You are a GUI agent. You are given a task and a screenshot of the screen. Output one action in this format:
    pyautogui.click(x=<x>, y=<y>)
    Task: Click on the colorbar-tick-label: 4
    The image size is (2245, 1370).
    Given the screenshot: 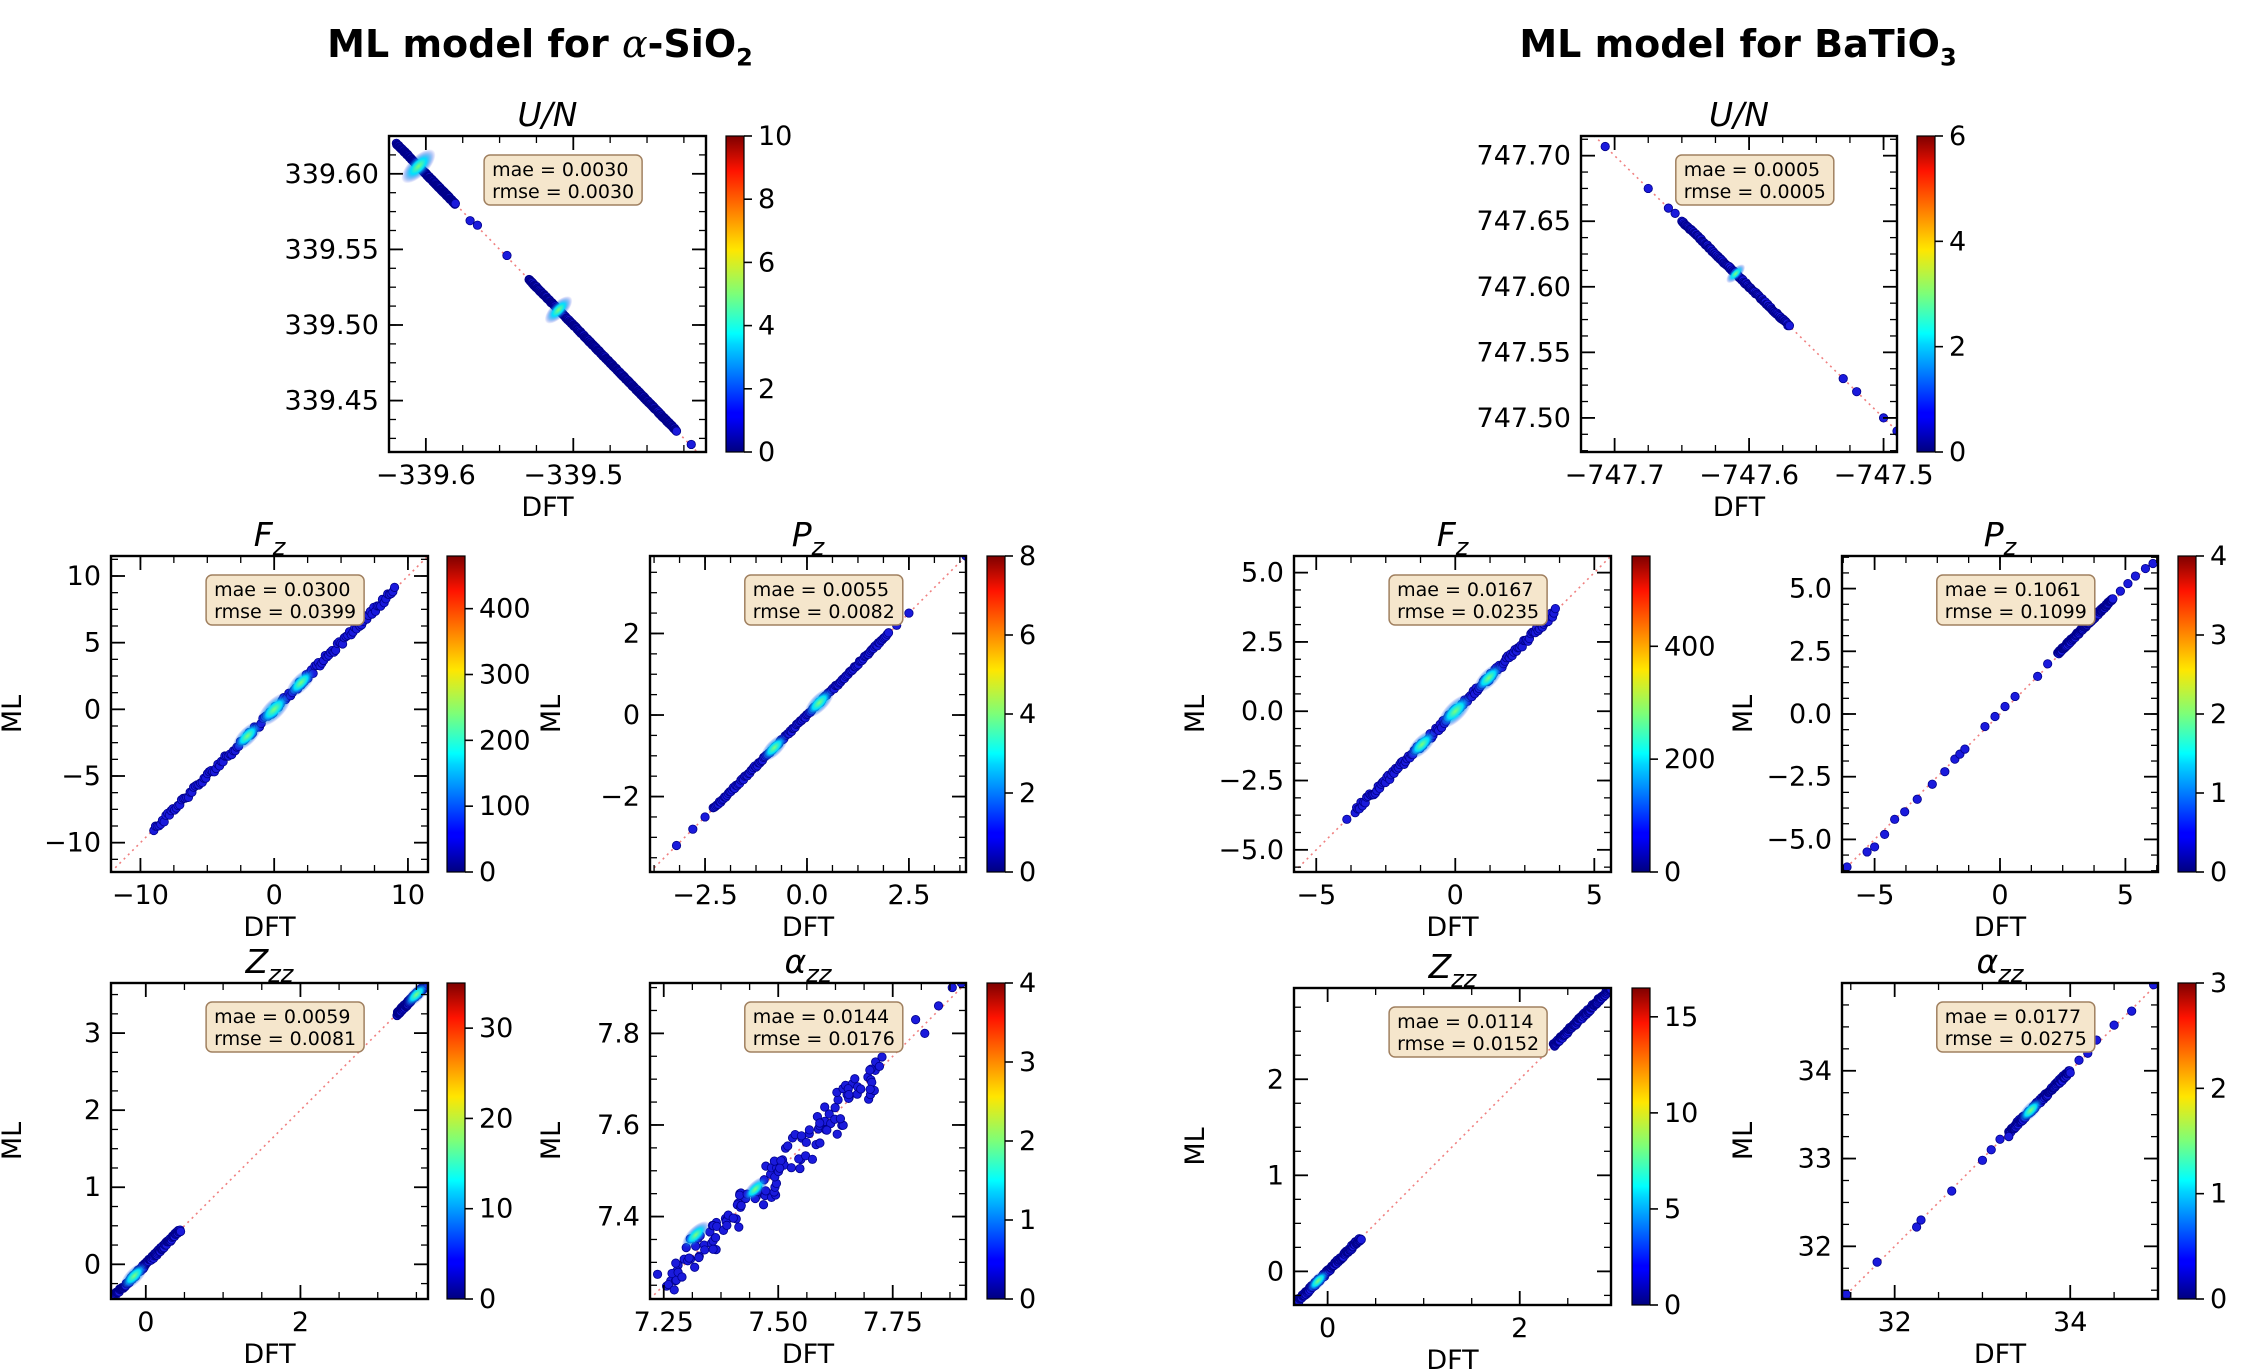 What is the action you would take?
    pyautogui.click(x=1027, y=714)
    